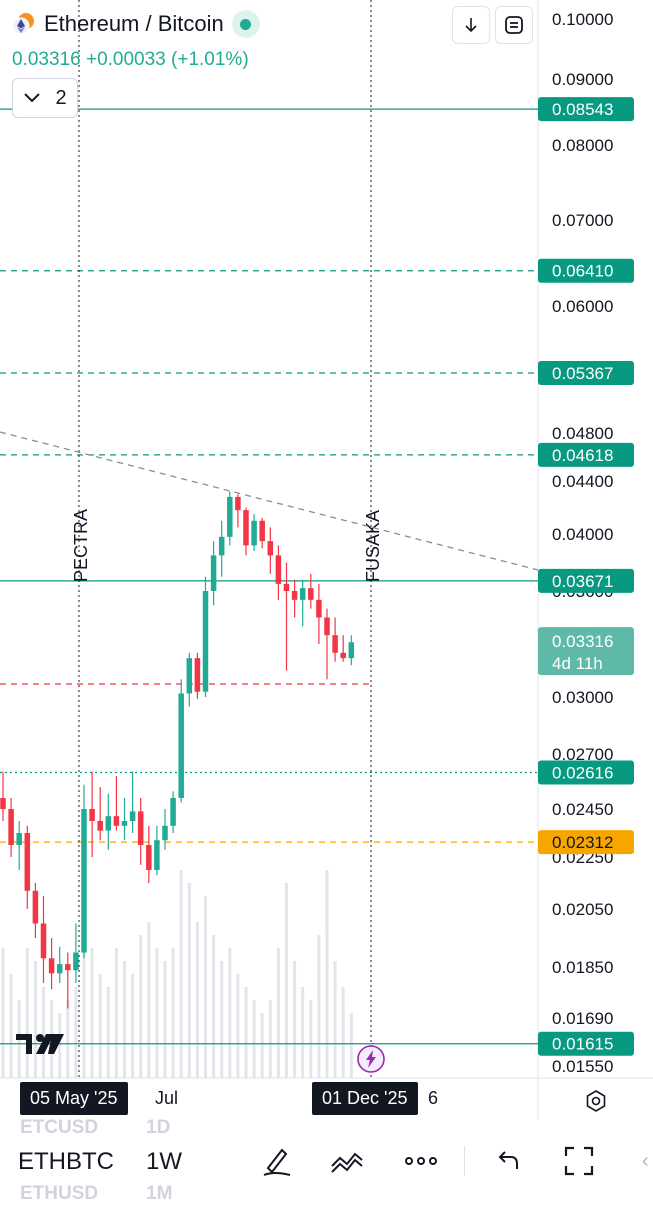 Image resolution: width=653 pixels, height=1205 pixels. I want to click on vertical-marker-label: PECTRA, so click(81, 545).